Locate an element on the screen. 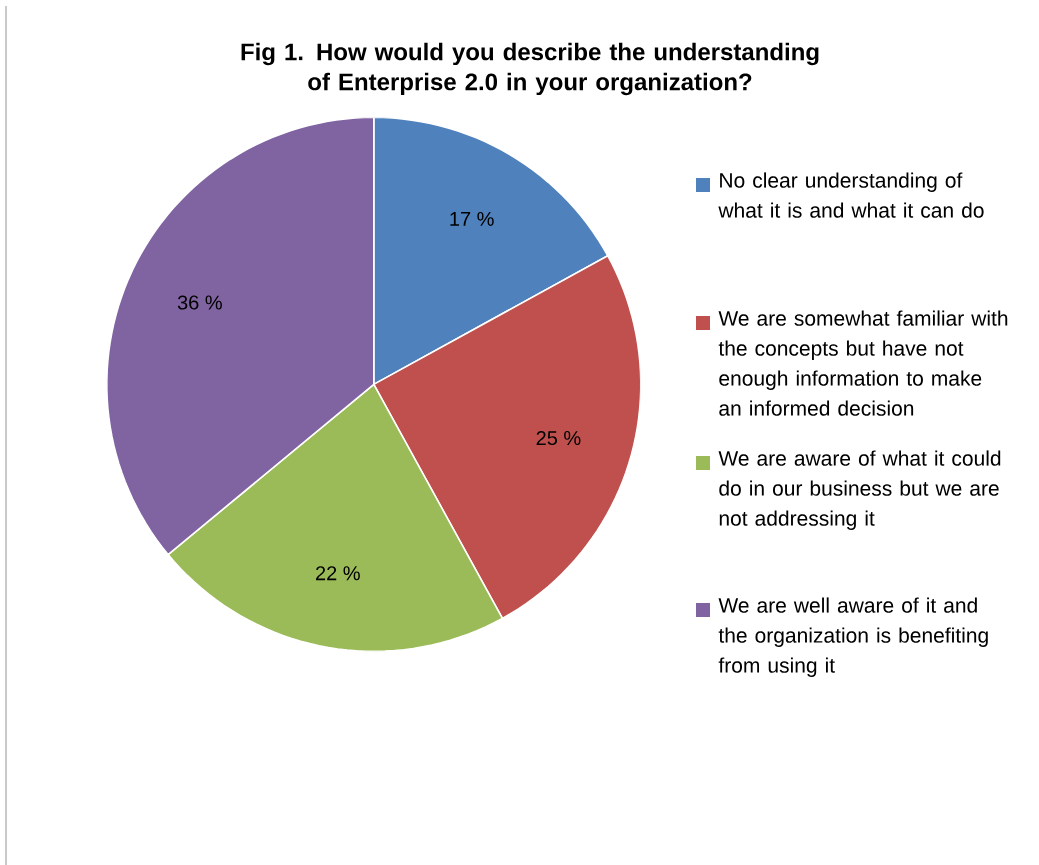 The width and height of the screenshot is (1039, 865). data-label: 17 % is located at coordinates (472, 218).